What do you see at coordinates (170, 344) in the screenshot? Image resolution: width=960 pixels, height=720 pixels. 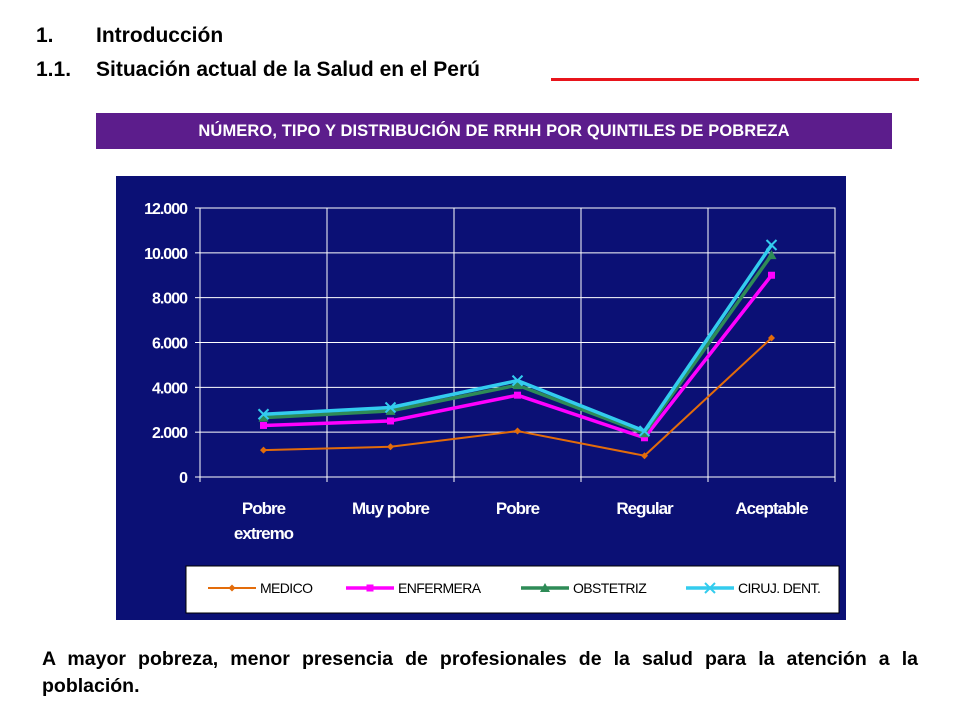 I see `y-tick-label: 6.000` at bounding box center [170, 344].